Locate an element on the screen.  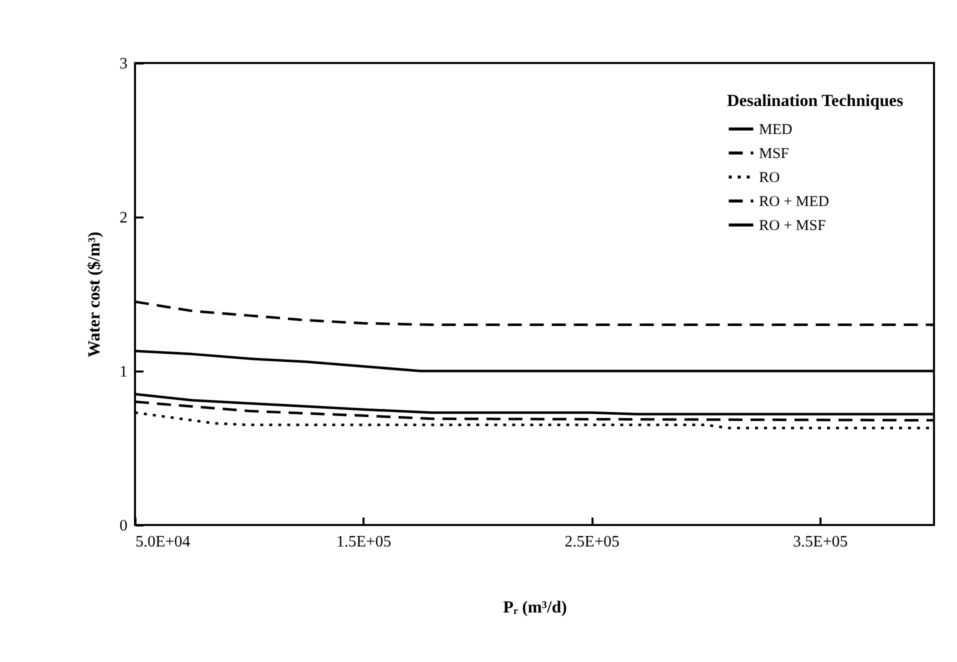
x-tick-label: 2.5E+05 is located at coordinates (592, 542).